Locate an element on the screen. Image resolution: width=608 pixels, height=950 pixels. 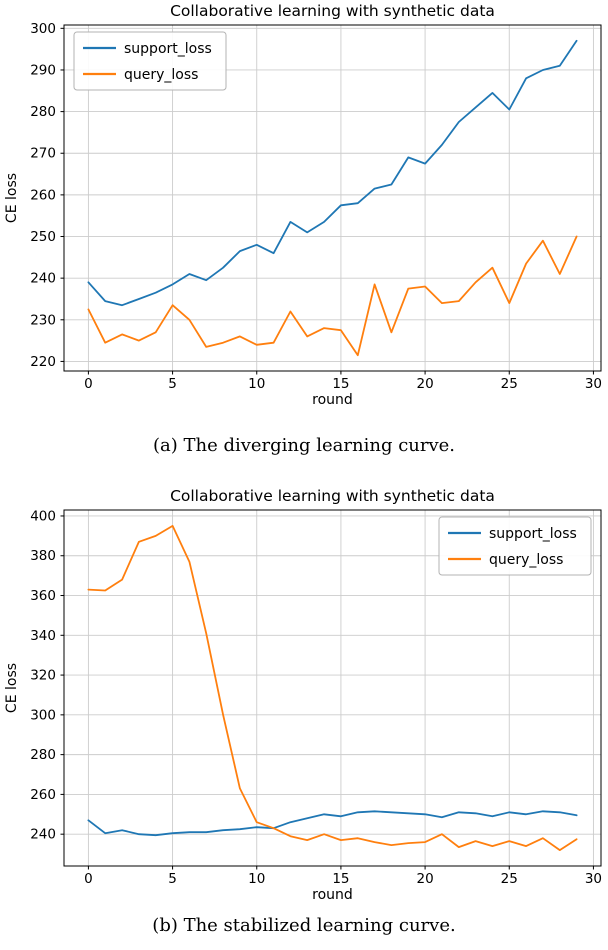
y-tick-label: 290 is located at coordinates (43, 70).